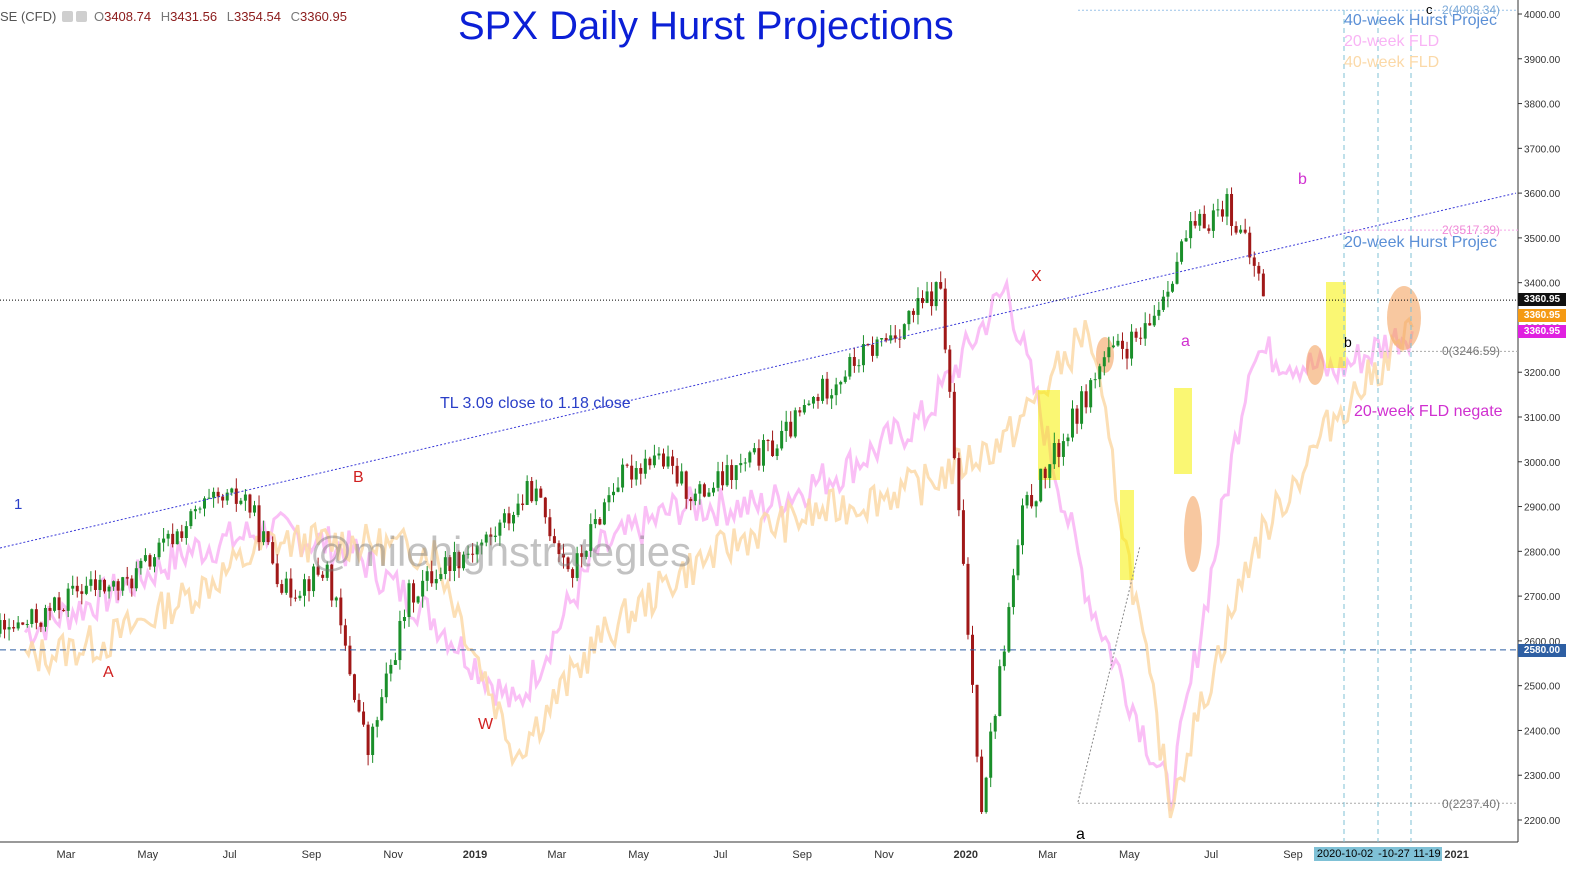  What do you see at coordinates (1394, 854) in the screenshot?
I see `date-tag-2: -10-27` at bounding box center [1394, 854].